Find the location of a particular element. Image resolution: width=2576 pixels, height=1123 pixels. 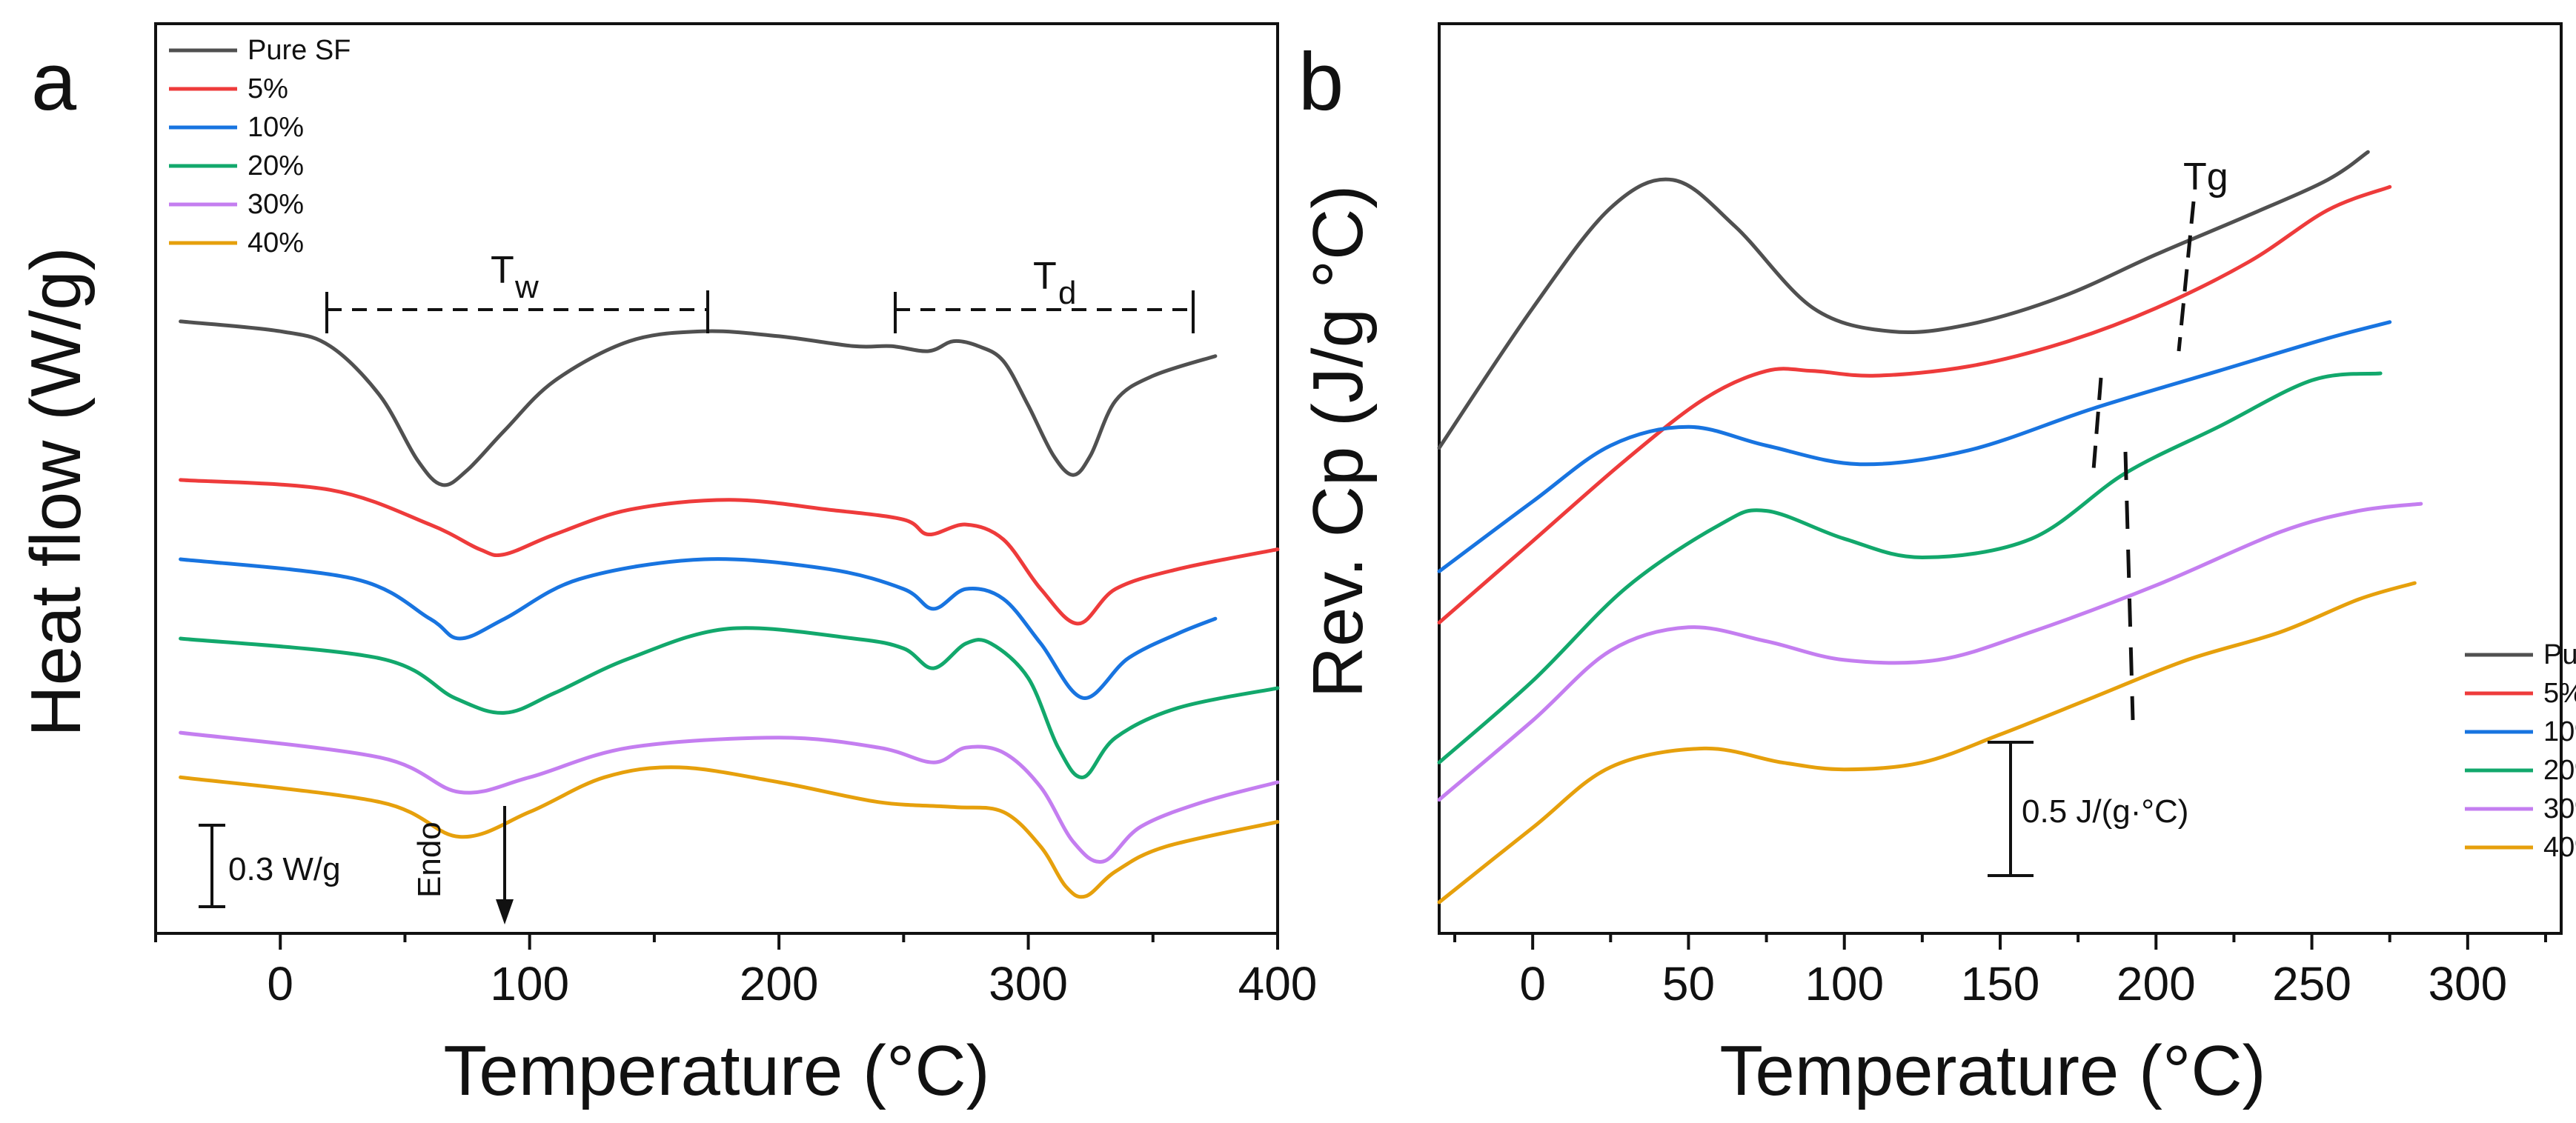

x-tick-label-b: 100 is located at coordinates (1844, 983).